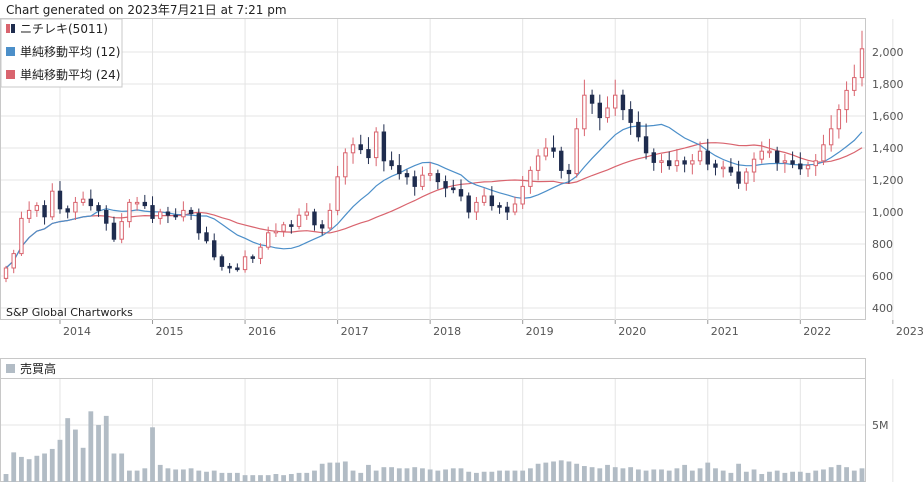  Describe the element at coordinates (38, 368) in the screenshot. I see `volume-legend-label: 売買高` at that location.